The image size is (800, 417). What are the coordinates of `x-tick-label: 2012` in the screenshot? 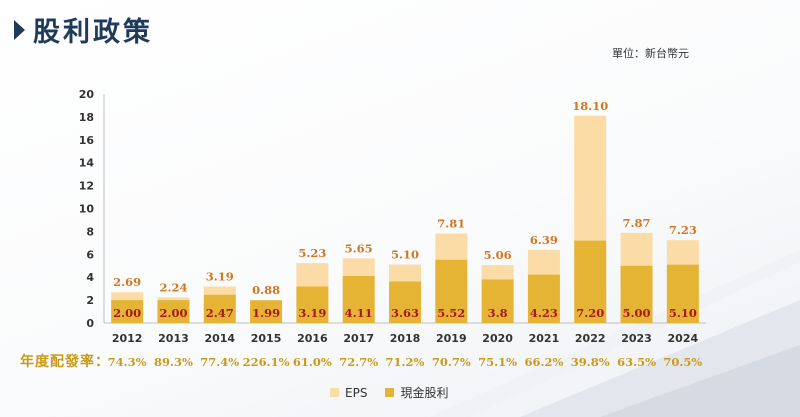 It's located at (127, 338).